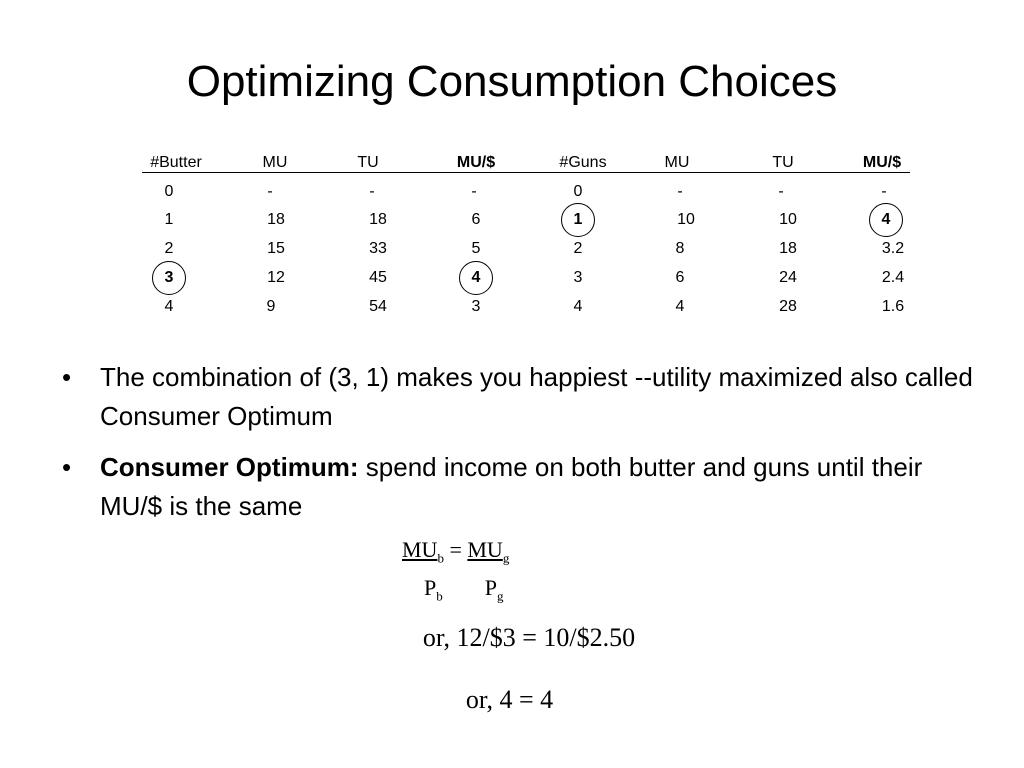 The height and width of the screenshot is (768, 1024). I want to click on equation-mu-g: MU, so click(485, 549).